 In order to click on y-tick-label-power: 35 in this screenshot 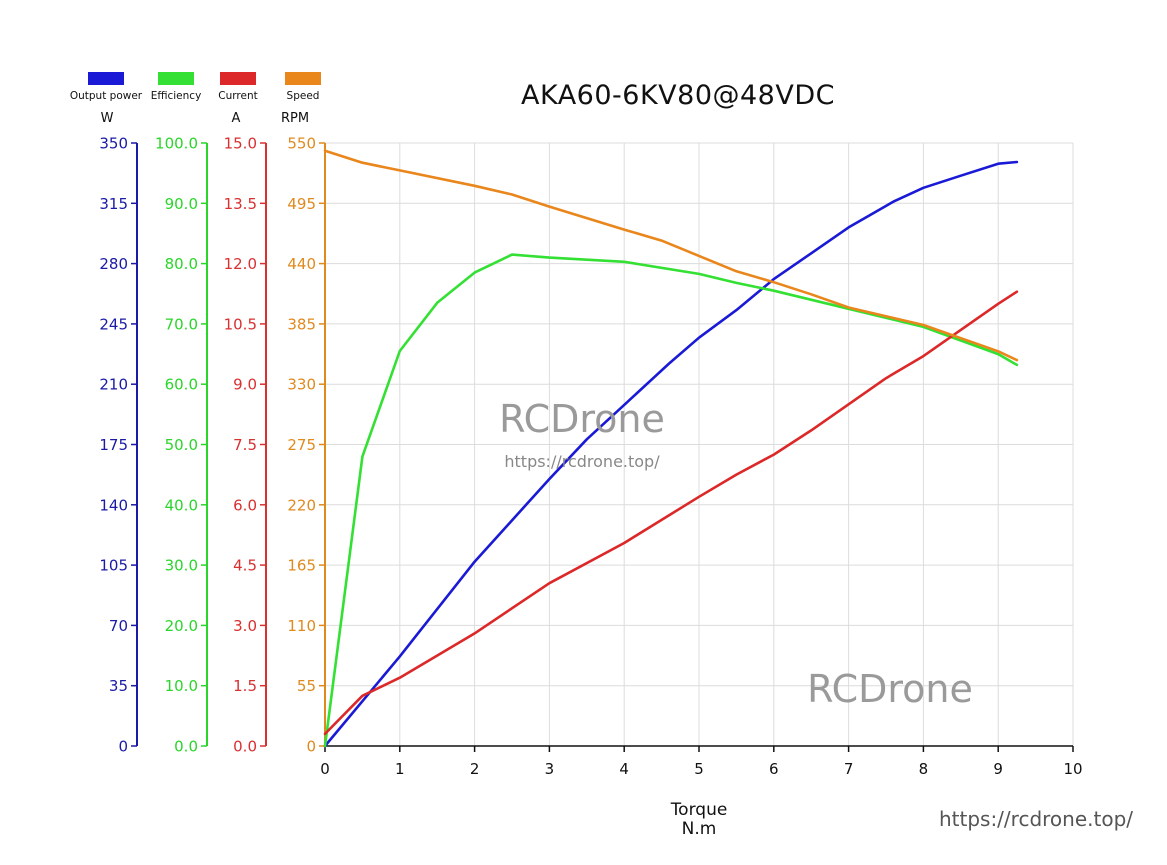, I will do `click(118, 686)`.